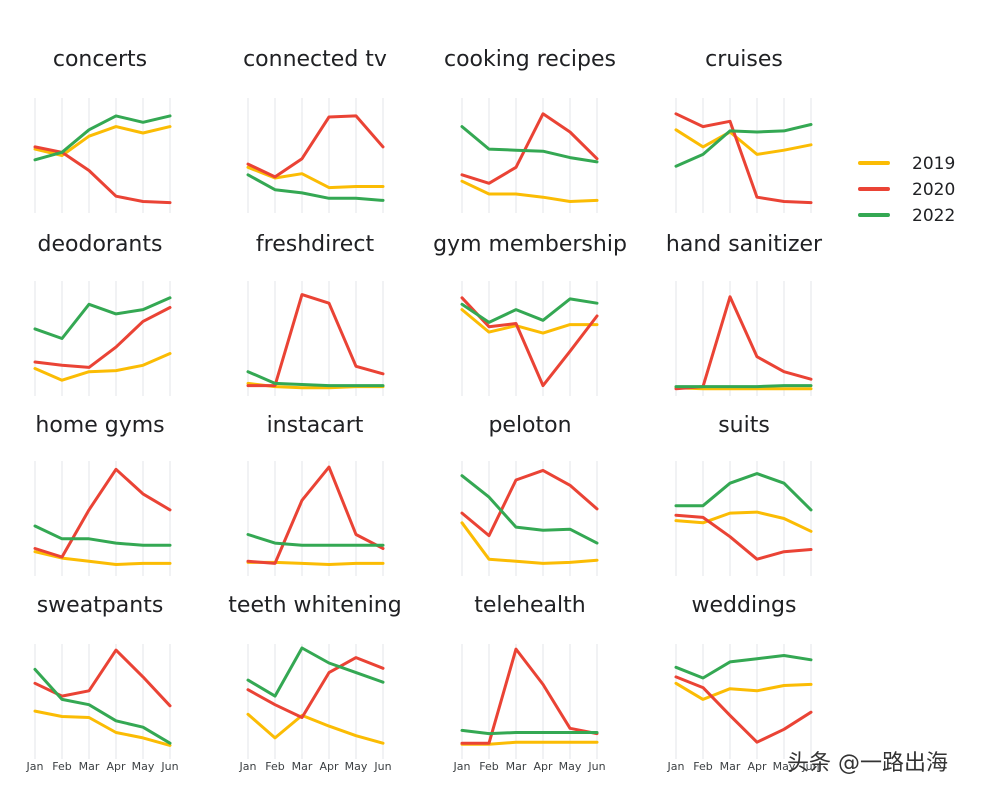  What do you see at coordinates (61, 766) in the screenshot?
I see `x-tick-sweatpants-feb: Feb` at bounding box center [61, 766].